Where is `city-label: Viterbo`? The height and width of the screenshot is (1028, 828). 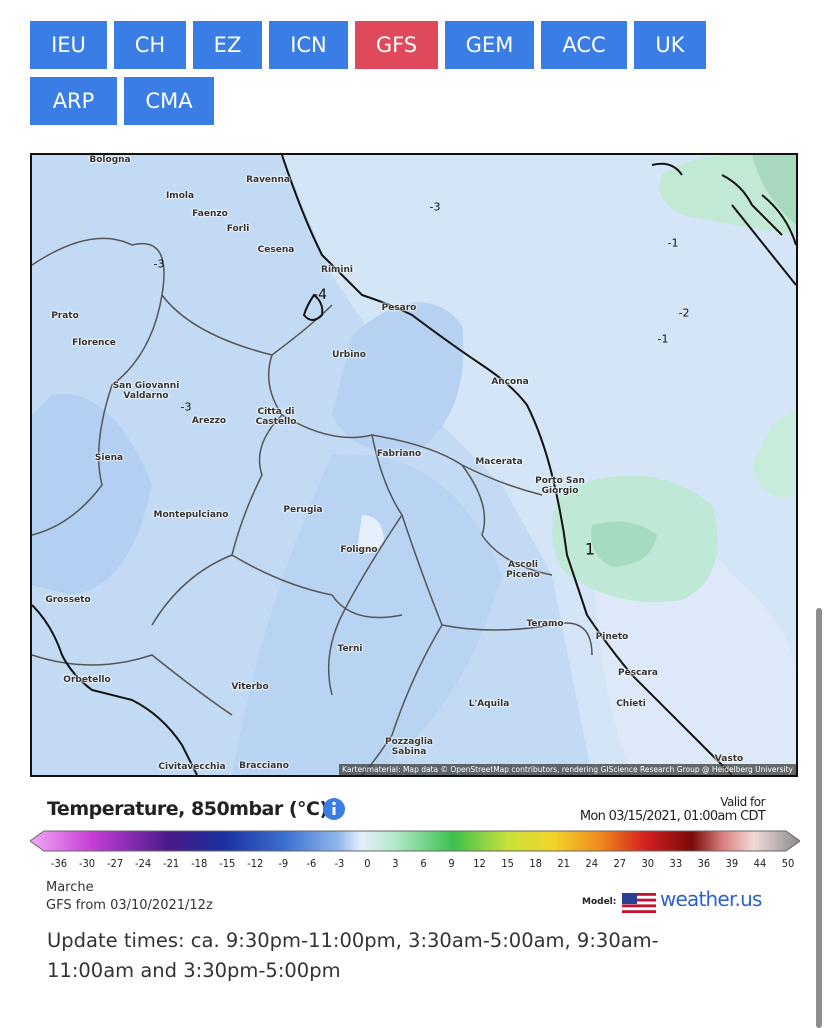
city-label: Viterbo is located at coordinates (250, 687).